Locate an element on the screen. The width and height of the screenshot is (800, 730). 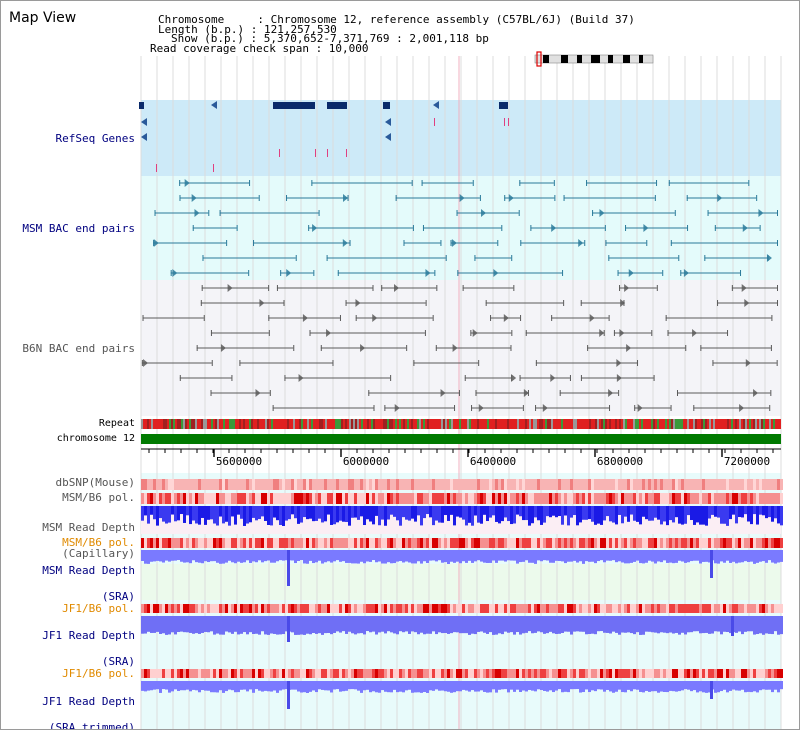
track-label-jf1-read-depth-sra-trimmed: JF1 Read Depth (SRA trimmed) is located at coordinates (69, 705).